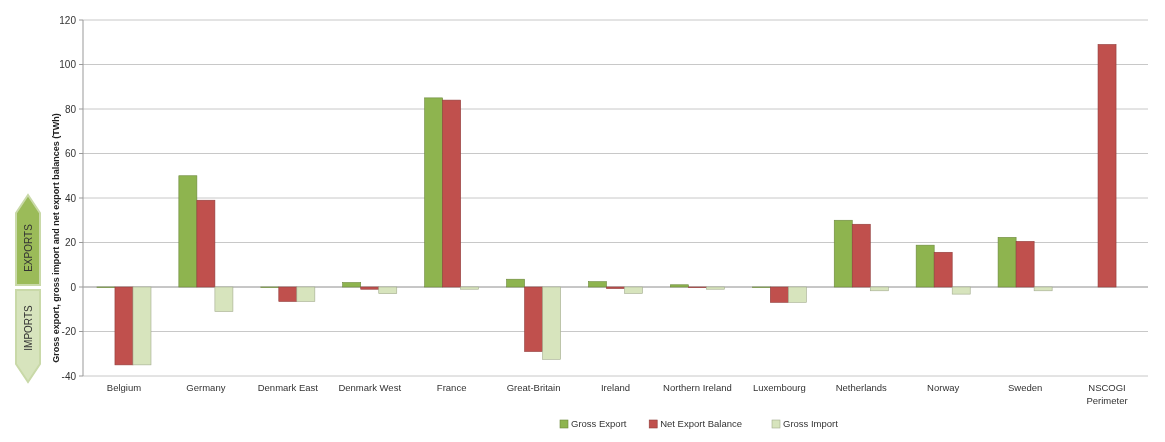  What do you see at coordinates (206, 387) in the screenshot?
I see `x-tick-label: Germany` at bounding box center [206, 387].